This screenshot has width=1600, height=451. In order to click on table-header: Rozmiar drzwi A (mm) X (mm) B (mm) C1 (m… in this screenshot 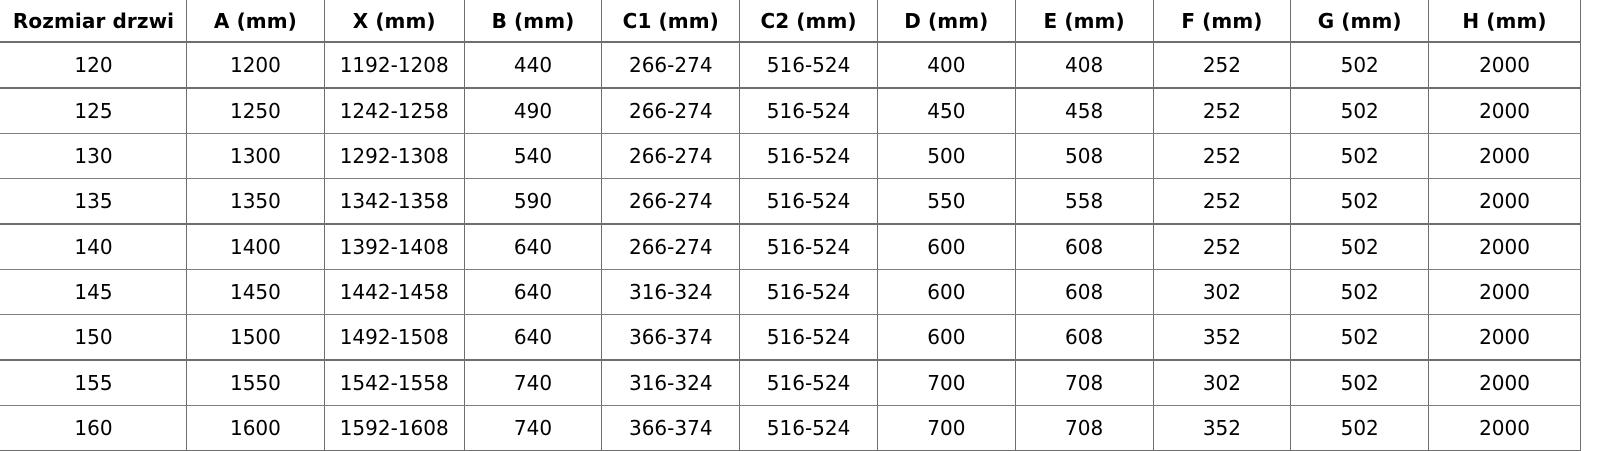, I will do `click(790, 21)`.